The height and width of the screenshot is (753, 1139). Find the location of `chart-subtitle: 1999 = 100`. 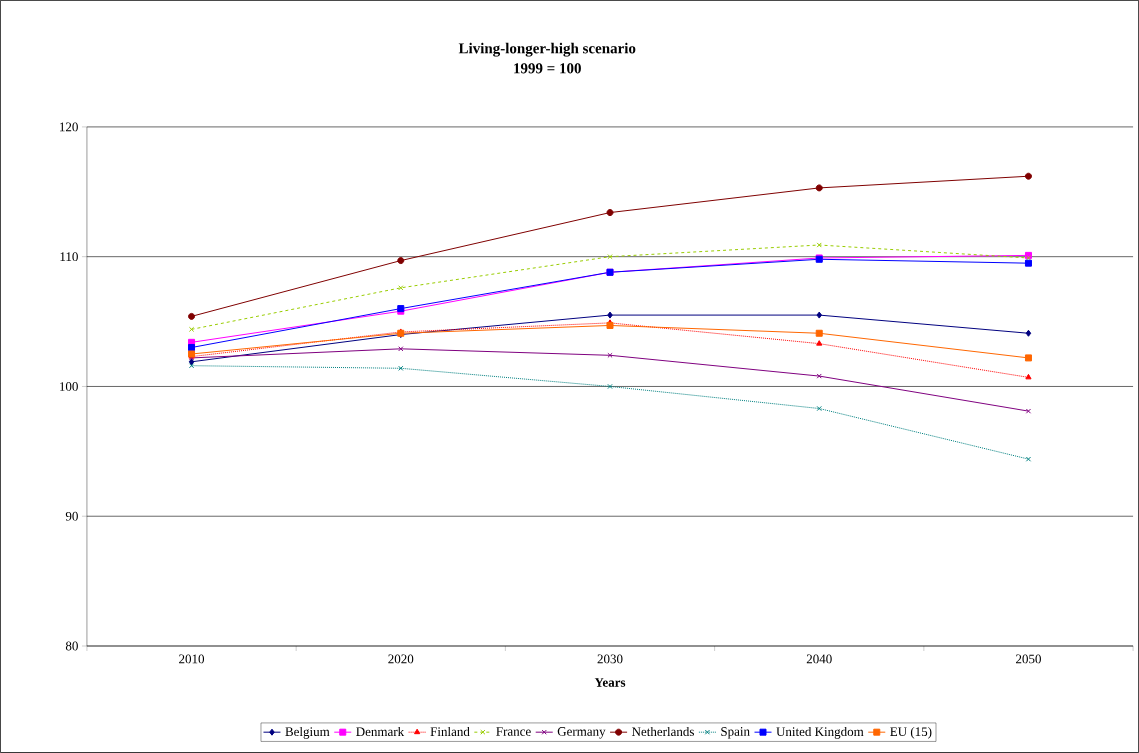

chart-subtitle: 1999 = 100 is located at coordinates (547, 68).